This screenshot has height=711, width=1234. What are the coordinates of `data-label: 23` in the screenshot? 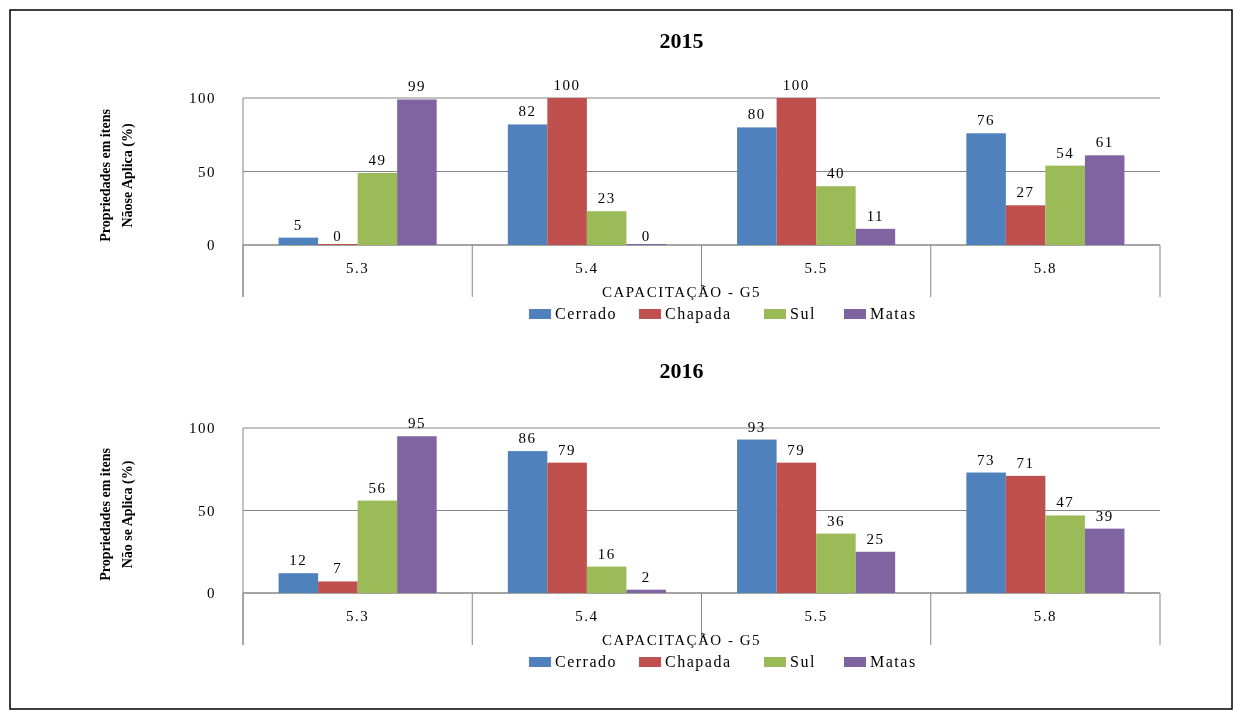 It's located at (606, 198).